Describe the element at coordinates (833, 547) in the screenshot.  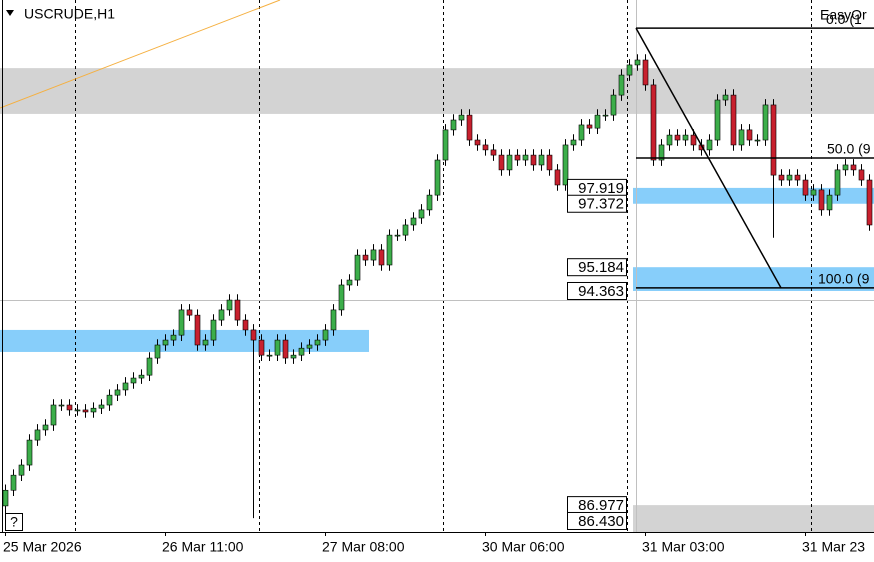
I see `x-tick-label: 31 Mar 23` at that location.